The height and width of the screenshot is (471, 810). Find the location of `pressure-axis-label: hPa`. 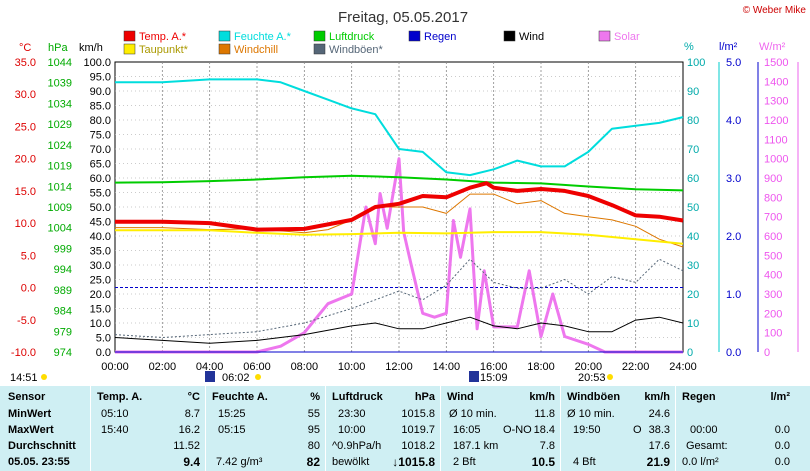

pressure-axis-label: hPa is located at coordinates (58, 48).